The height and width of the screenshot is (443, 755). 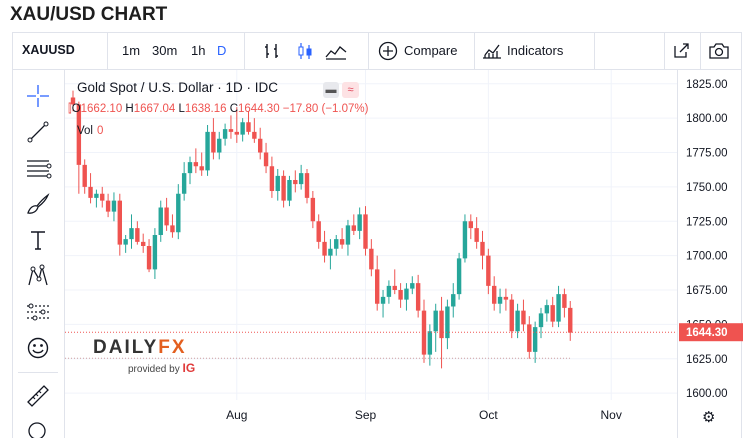 What do you see at coordinates (38, 168) in the screenshot?
I see `horizontal-lines-icon` at bounding box center [38, 168].